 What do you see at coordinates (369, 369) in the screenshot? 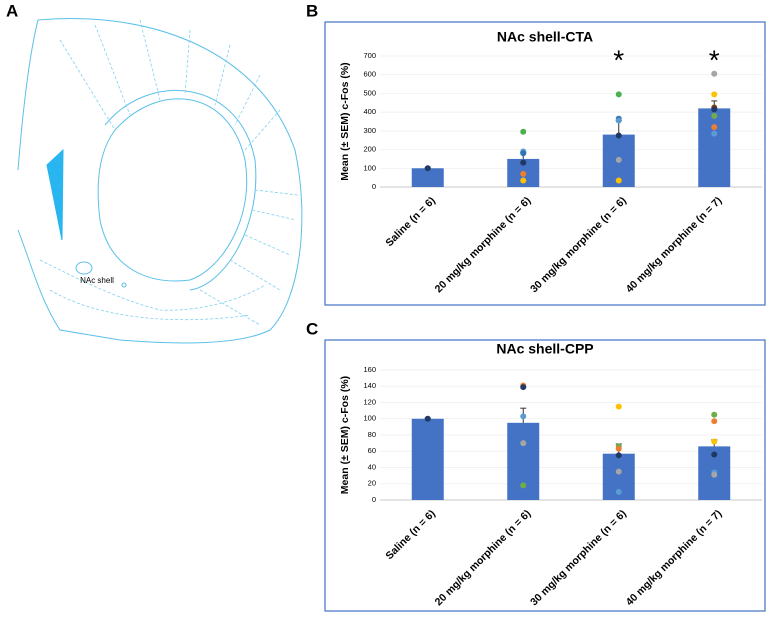
I see `y-tick-label: 160` at bounding box center [369, 369].